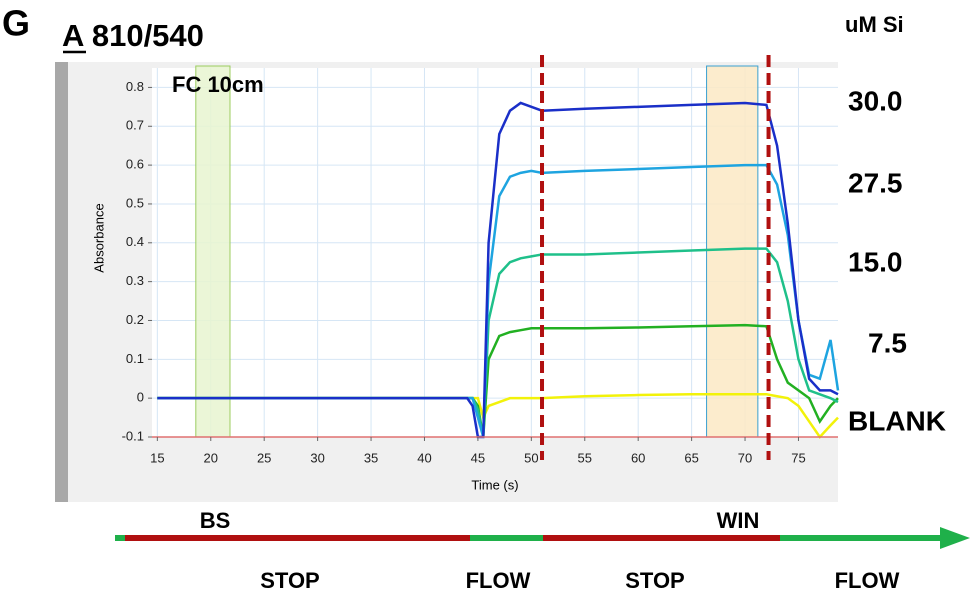  Describe the element at coordinates (745, 457) in the screenshot. I see `x-tick-label: 70` at that location.